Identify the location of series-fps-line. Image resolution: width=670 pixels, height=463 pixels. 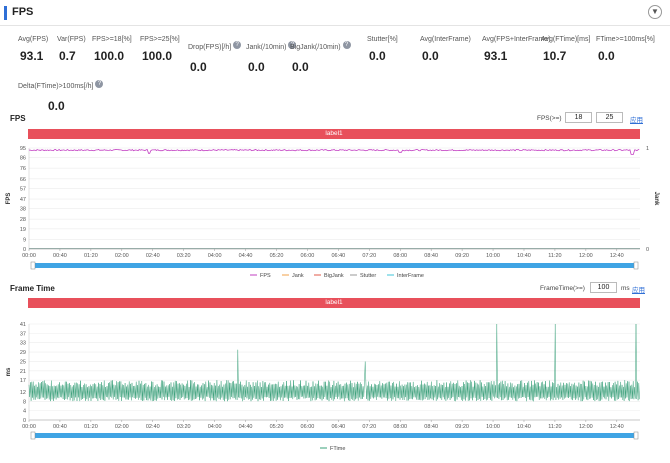
(334, 151).